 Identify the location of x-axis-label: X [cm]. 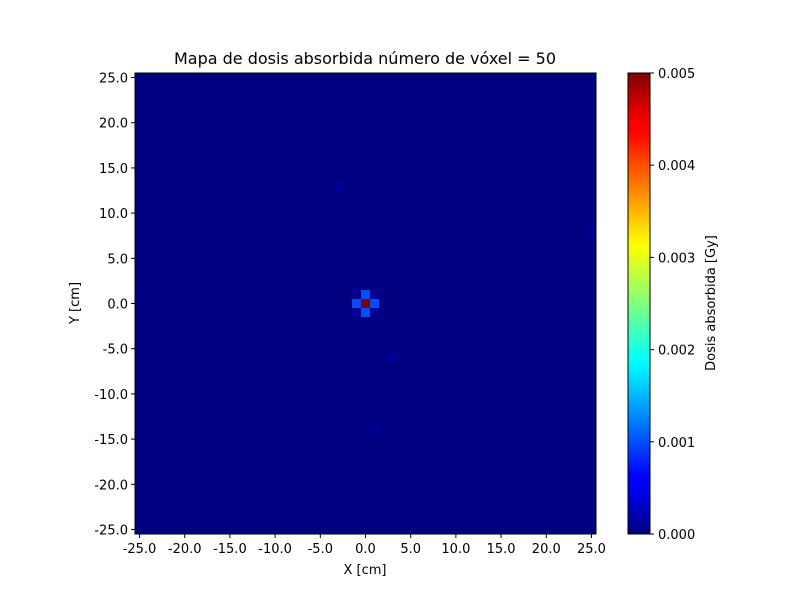
(365, 570).